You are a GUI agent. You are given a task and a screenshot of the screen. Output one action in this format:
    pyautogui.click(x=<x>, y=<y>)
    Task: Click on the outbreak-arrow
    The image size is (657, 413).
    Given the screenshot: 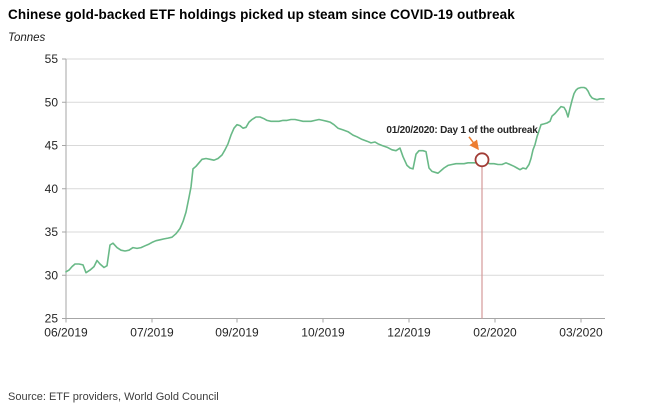 What is the action you would take?
    pyautogui.click(x=473, y=143)
    